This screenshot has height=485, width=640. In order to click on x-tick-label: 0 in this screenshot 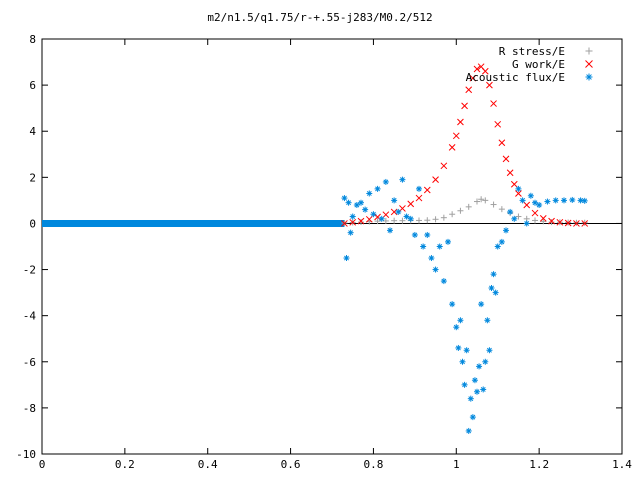, I will do `click(42, 464)`.